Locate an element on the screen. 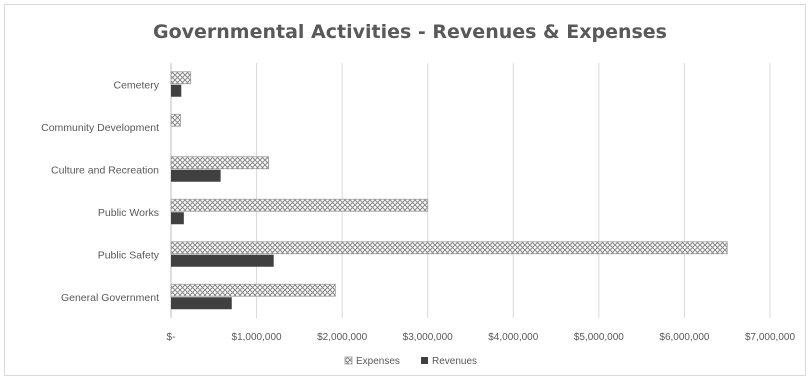  legend-label-revenues: Revenues is located at coordinates (454, 361).